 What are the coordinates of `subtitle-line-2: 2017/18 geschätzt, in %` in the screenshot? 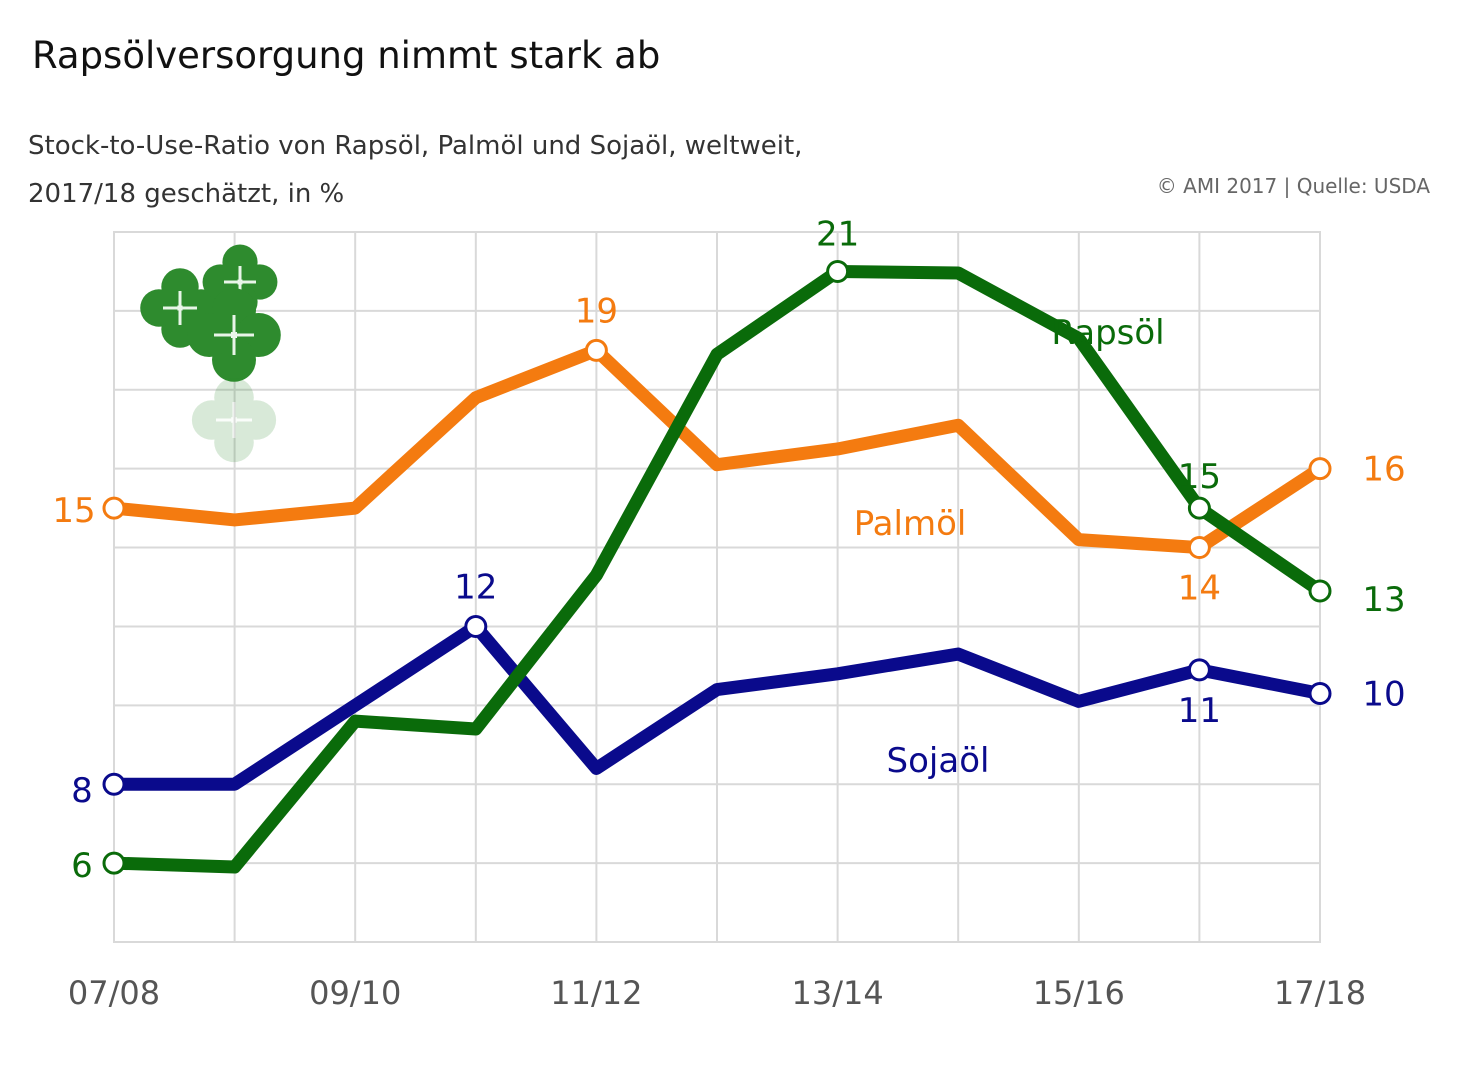 It's located at (186, 194).